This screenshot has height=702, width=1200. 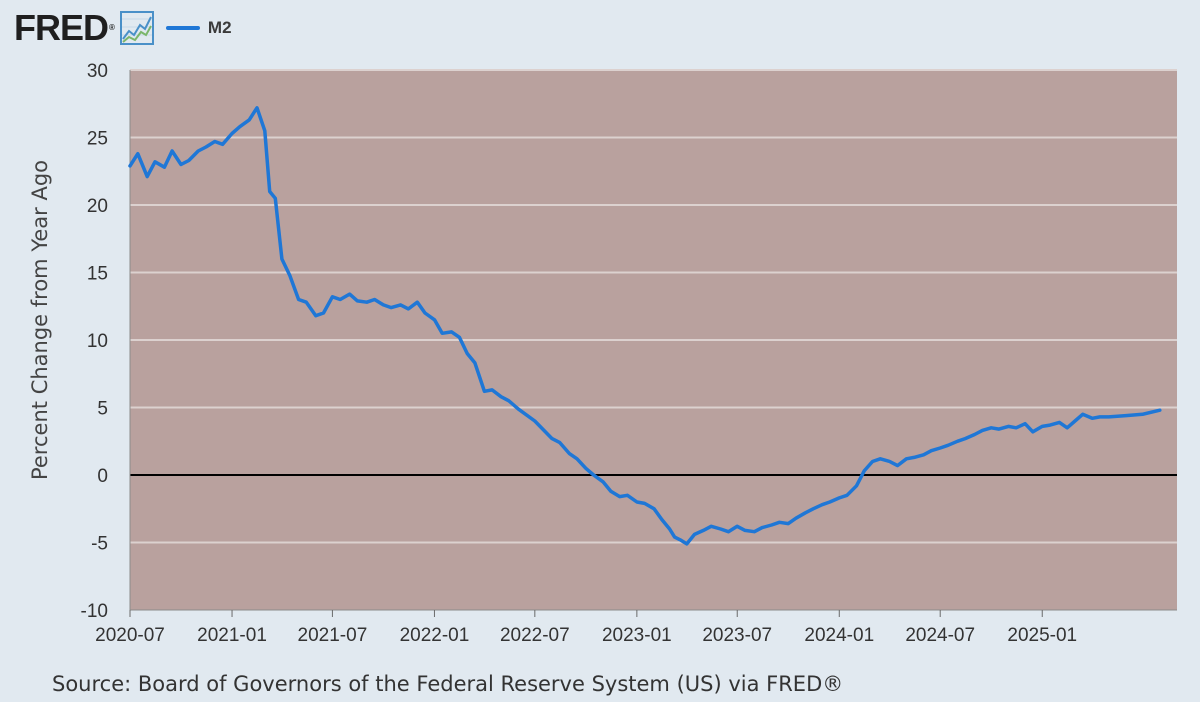 I want to click on y-tick-label: 15, so click(x=97, y=274).